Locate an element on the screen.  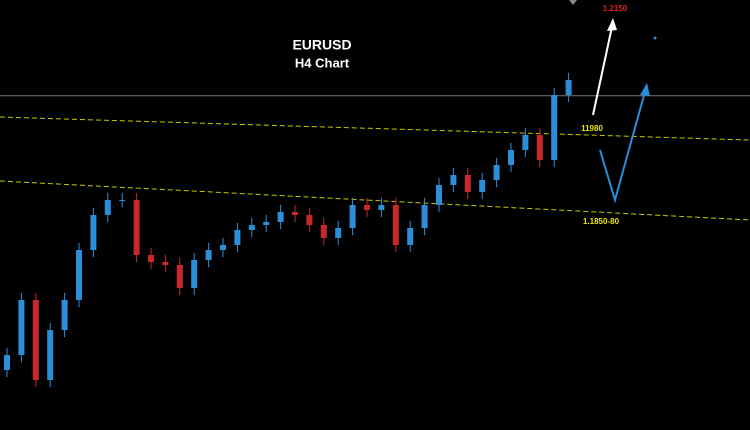
chart-title: EURUSD is located at coordinates (321, 45).